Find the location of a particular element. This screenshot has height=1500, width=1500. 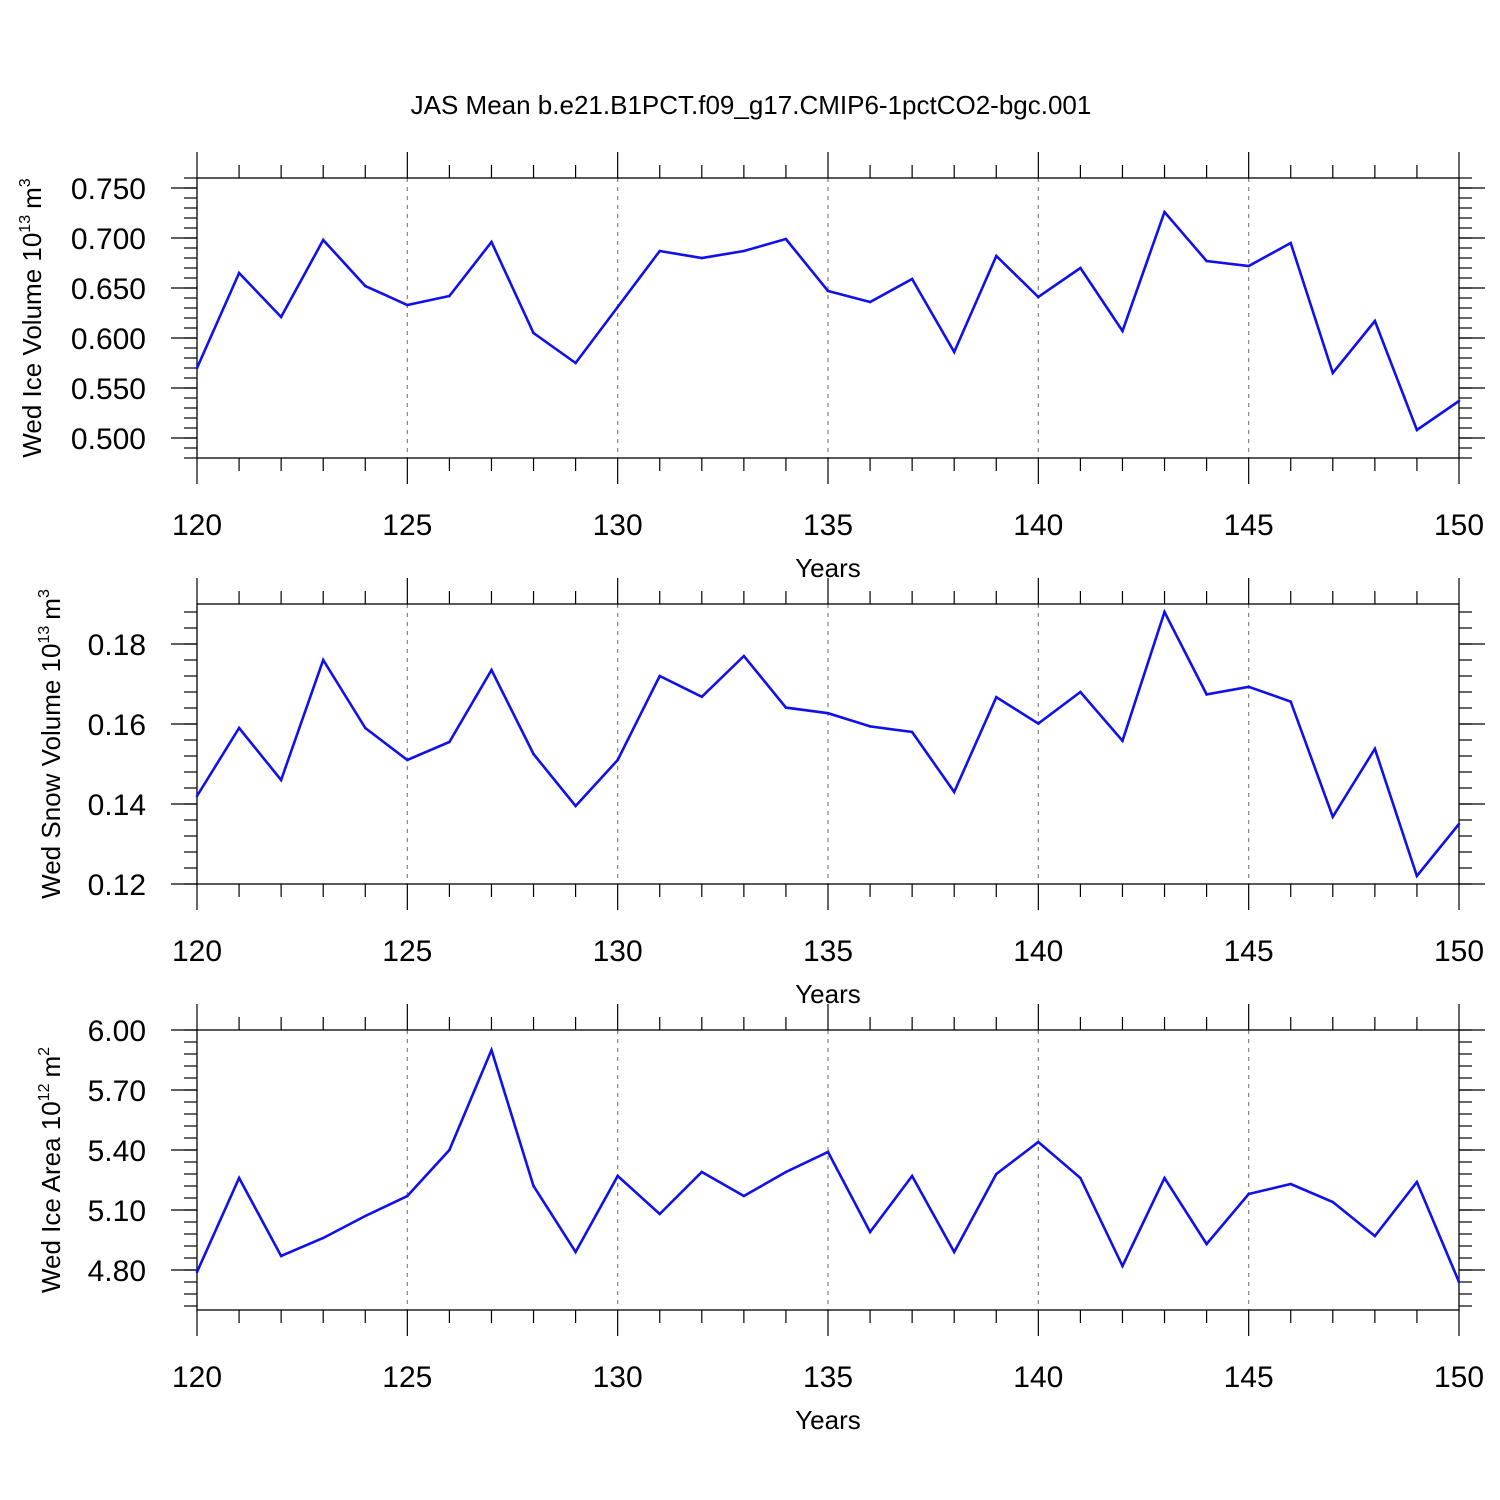

y-axis-title-text: Wed Ice Area 10 is located at coordinates (51, 1197).